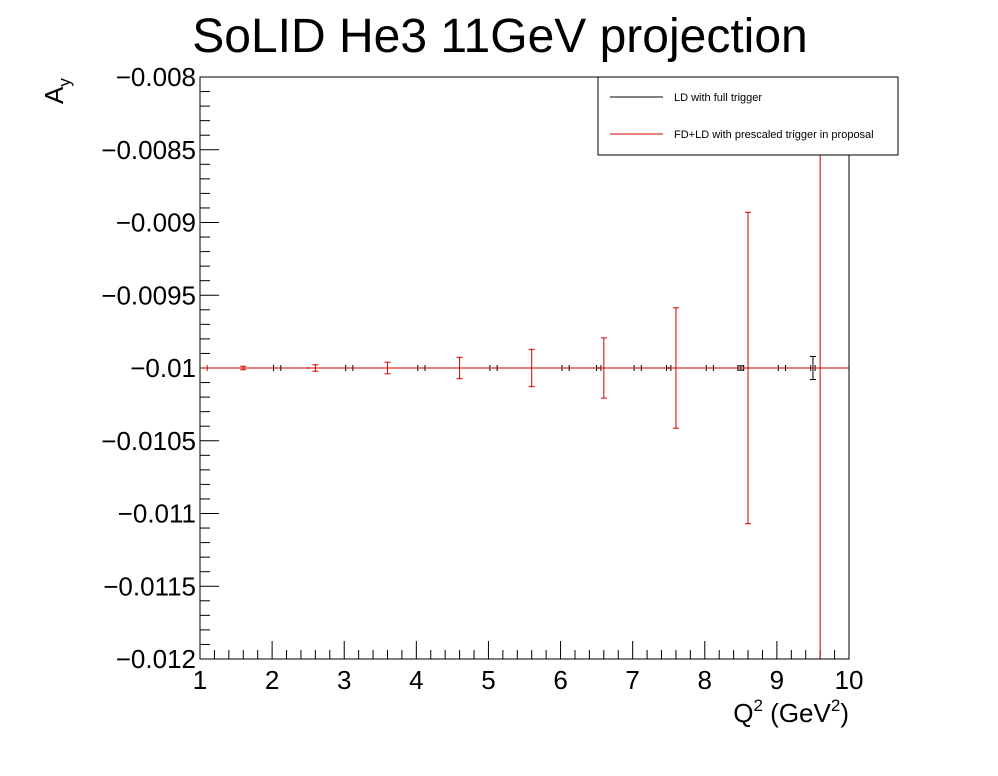 Image resolution: width=998 pixels, height=776 pixels. What do you see at coordinates (156, 77) in the screenshot?
I see `y-tick-label: −0.008` at bounding box center [156, 77].